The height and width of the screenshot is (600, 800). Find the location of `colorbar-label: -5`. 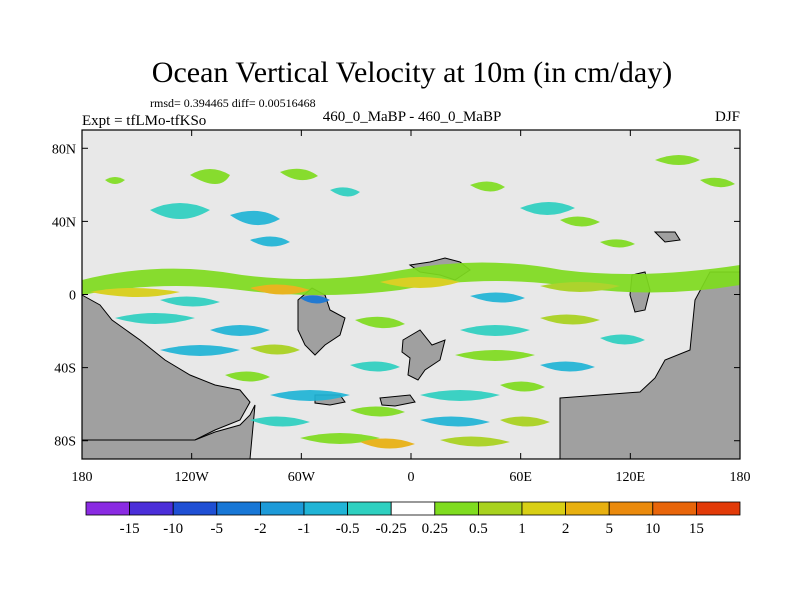

colorbar-label: -5 is located at coordinates (217, 529).